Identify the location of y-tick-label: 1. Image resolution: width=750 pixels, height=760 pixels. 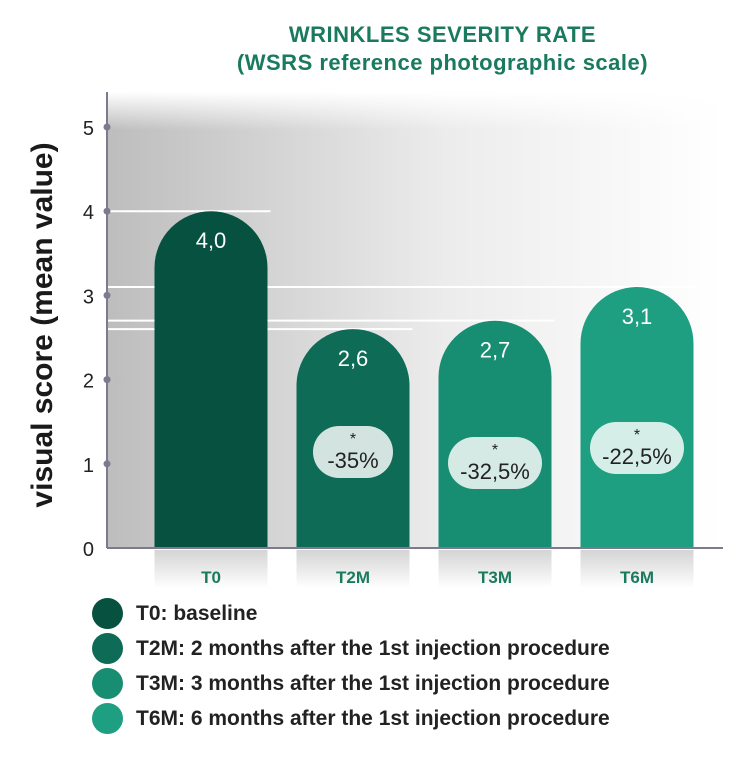
(88, 466).